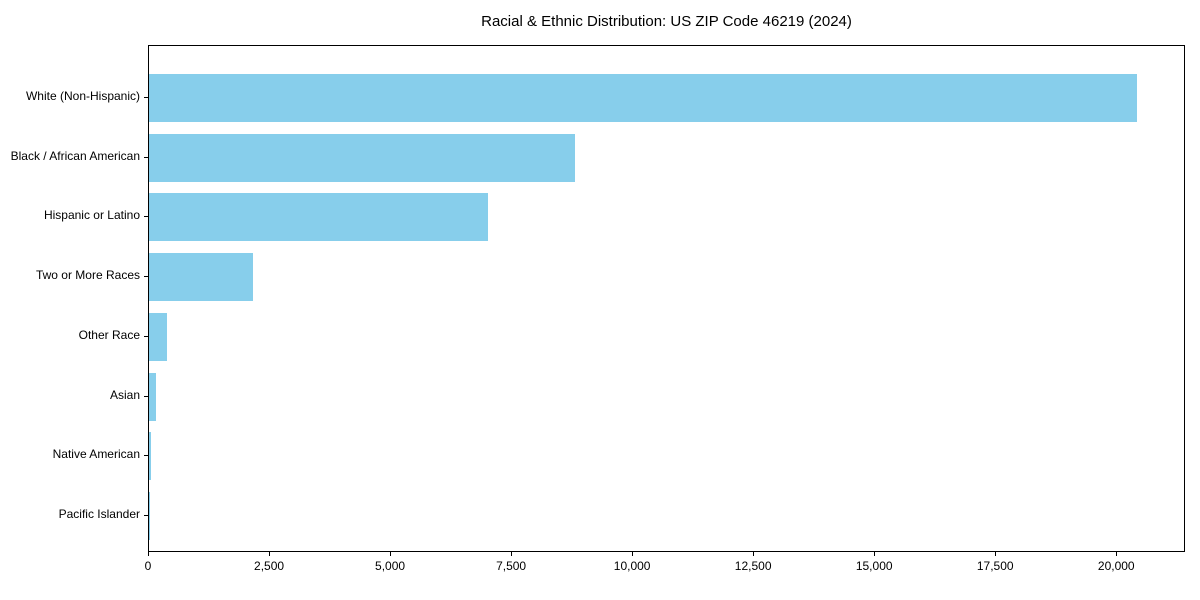 This screenshot has width=1200, height=600. Describe the element at coordinates (632, 566) in the screenshot. I see `x-tick-label: 10,000` at that location.